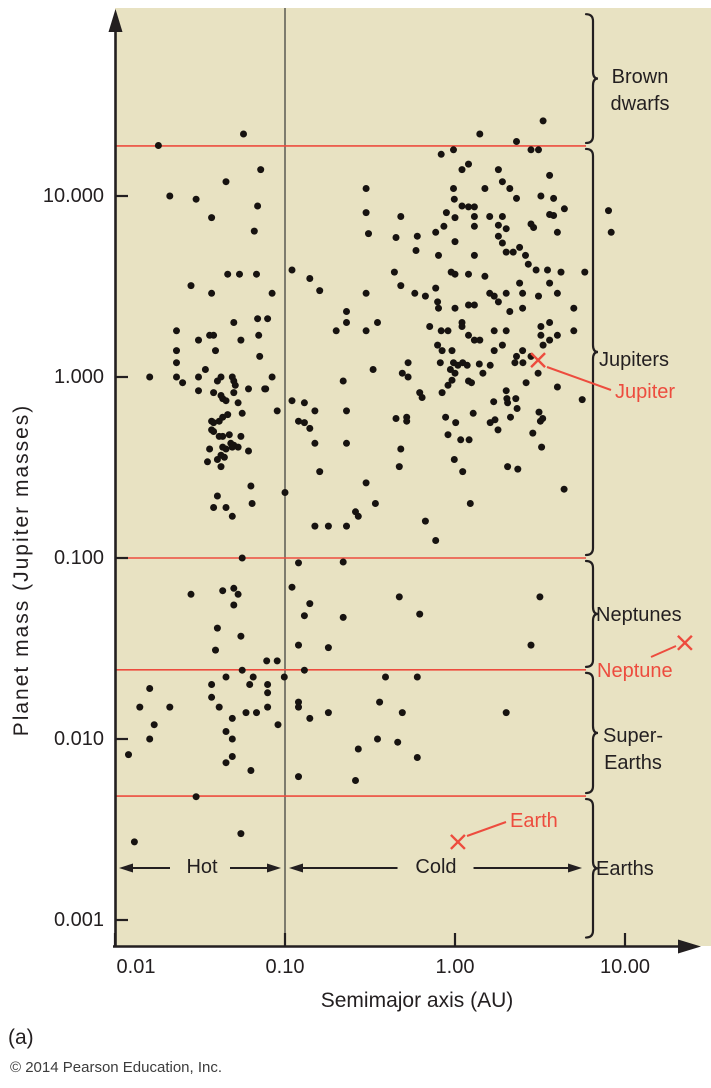  Describe the element at coordinates (689, 946) in the screenshot. I see `x-axis-arrowhead-icon` at that location.